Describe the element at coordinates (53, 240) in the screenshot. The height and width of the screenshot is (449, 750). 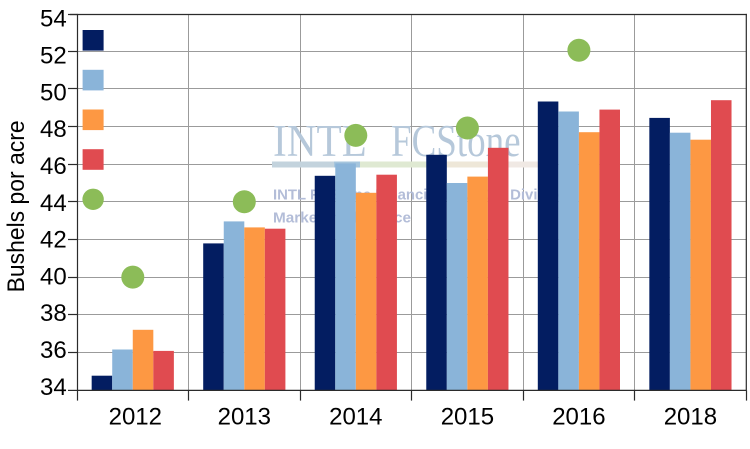
I see `svg-text: 42` at that location.